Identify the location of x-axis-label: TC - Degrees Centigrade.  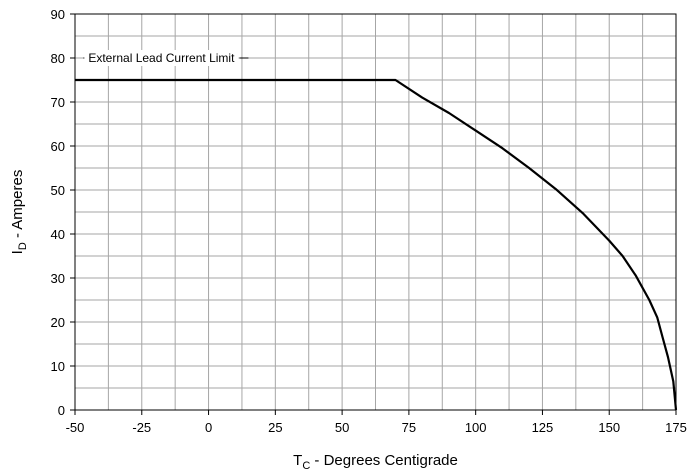
(375, 462).